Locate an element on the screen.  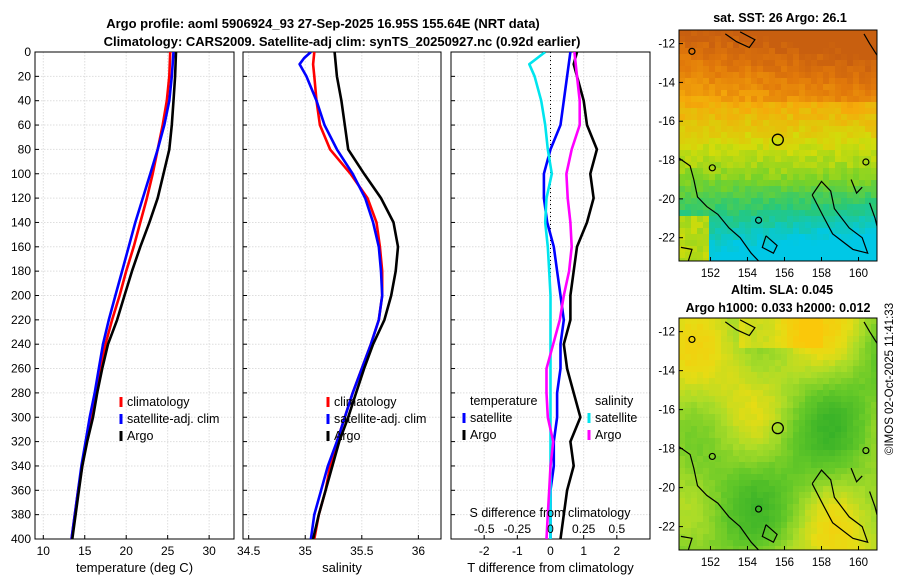
salinity-tick-label: -0.25 is located at coordinates (518, 529).